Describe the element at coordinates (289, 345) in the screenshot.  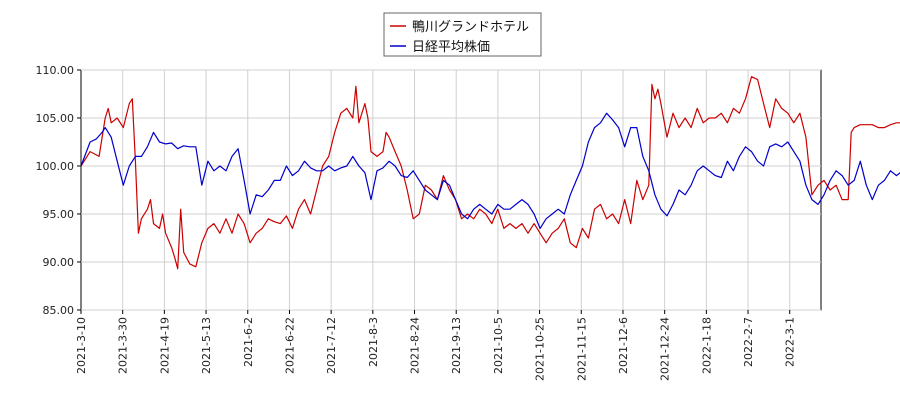
I see `x-tick-label: 2021-6-22` at that location.